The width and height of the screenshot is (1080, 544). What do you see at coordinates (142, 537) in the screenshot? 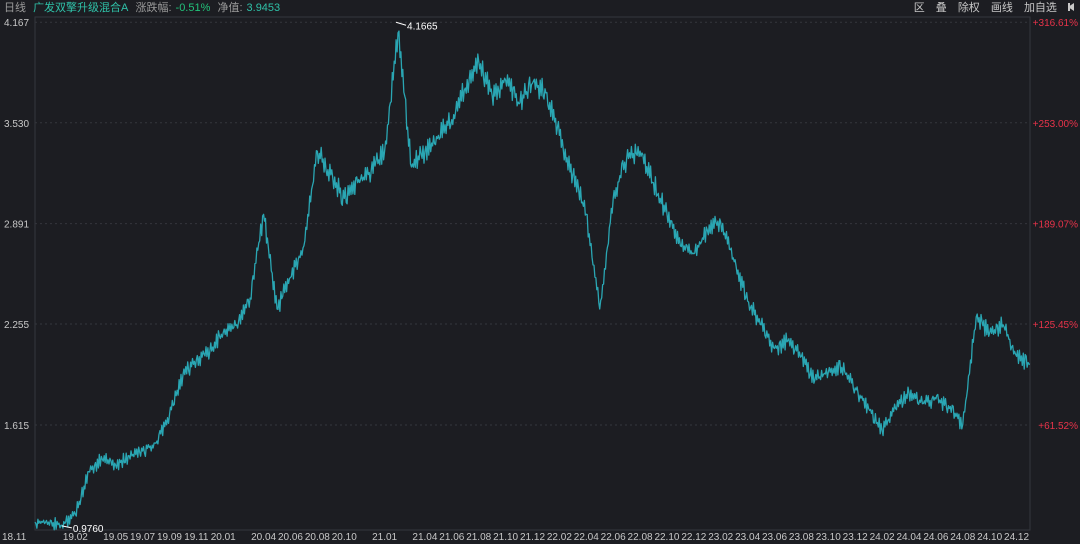
I see `x-tick-label: 19.07` at bounding box center [142, 537].